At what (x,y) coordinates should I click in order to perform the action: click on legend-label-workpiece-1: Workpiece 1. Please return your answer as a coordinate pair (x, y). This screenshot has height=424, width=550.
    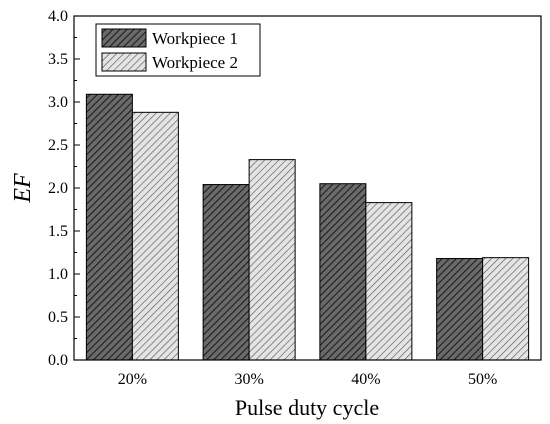
    Looking at the image, I should click on (195, 38).